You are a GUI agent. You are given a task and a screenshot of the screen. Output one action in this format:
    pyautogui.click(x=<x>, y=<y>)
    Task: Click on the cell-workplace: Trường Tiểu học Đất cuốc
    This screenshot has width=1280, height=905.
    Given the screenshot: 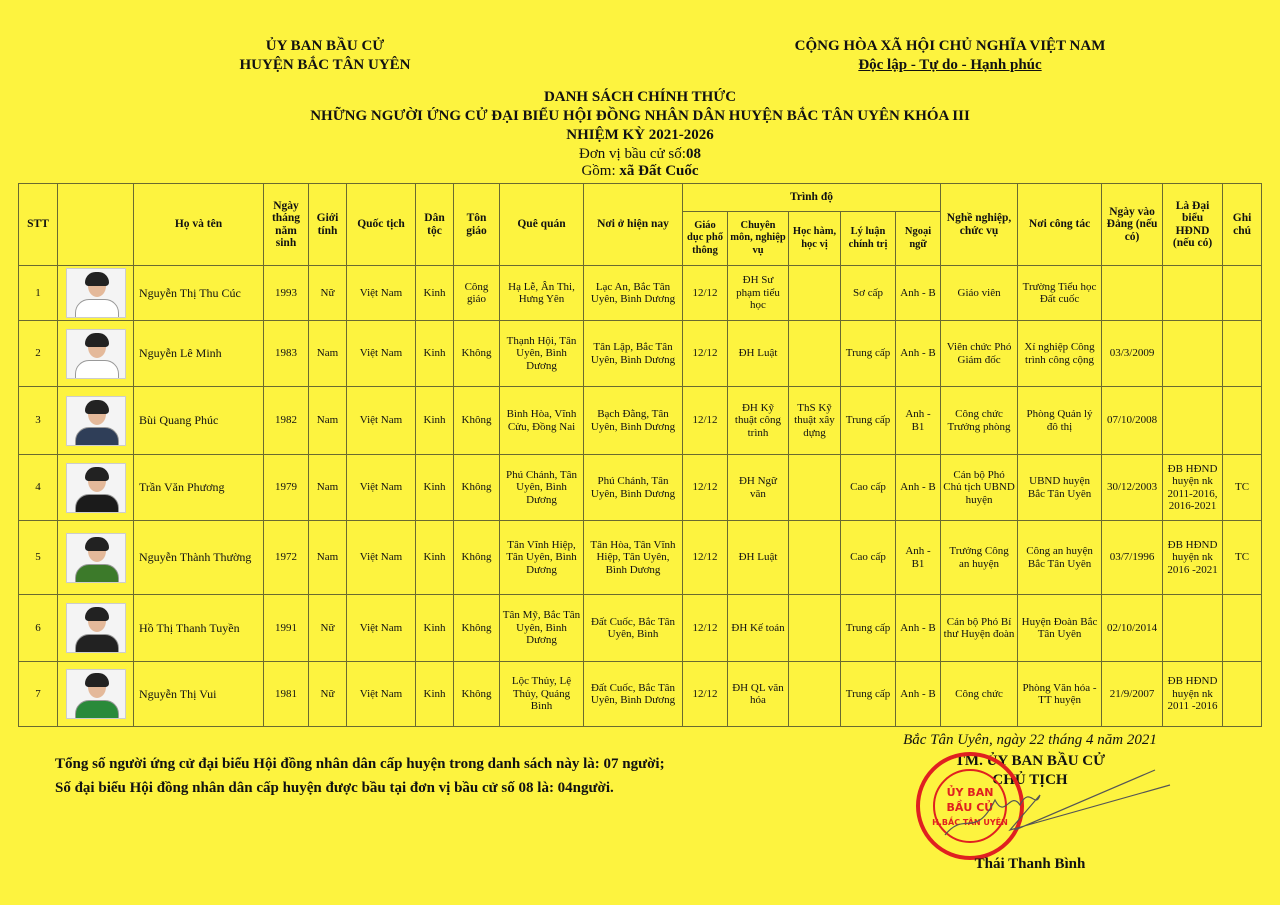 What is the action you would take?
    pyautogui.click(x=1060, y=293)
    